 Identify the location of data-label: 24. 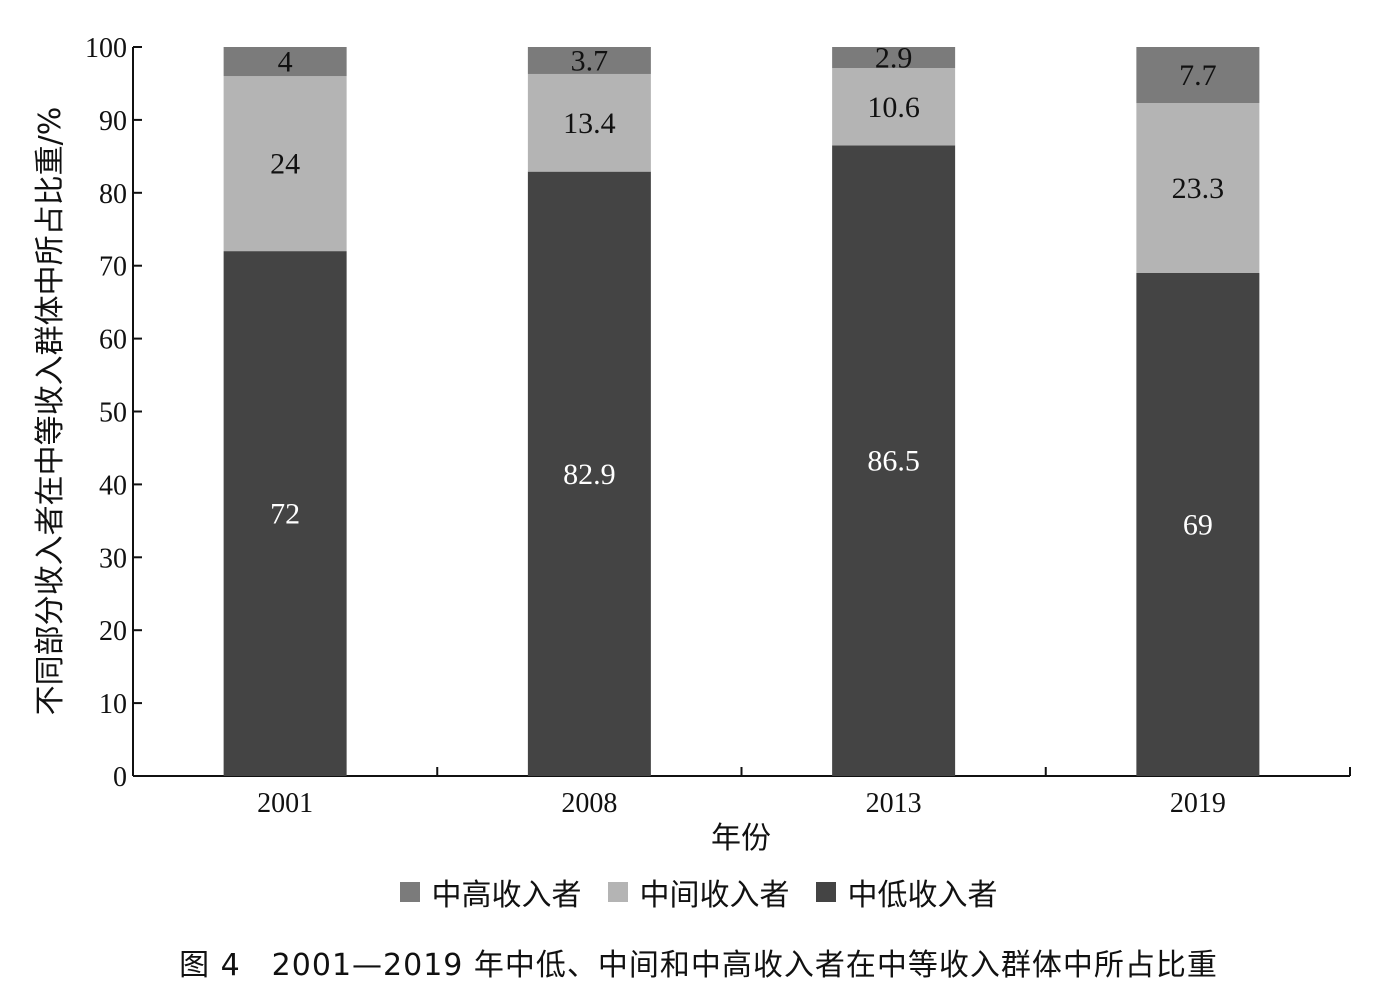
(285, 164).